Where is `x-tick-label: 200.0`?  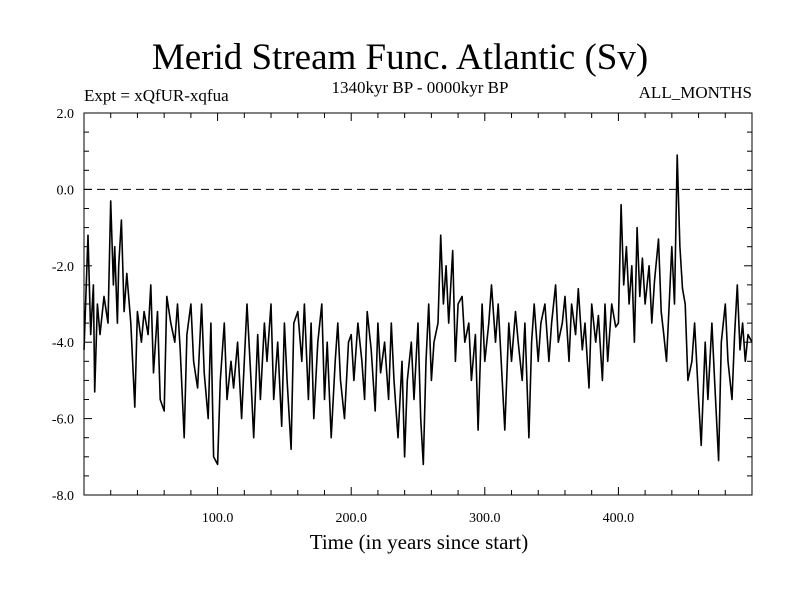 x-tick-label: 200.0 is located at coordinates (351, 518).